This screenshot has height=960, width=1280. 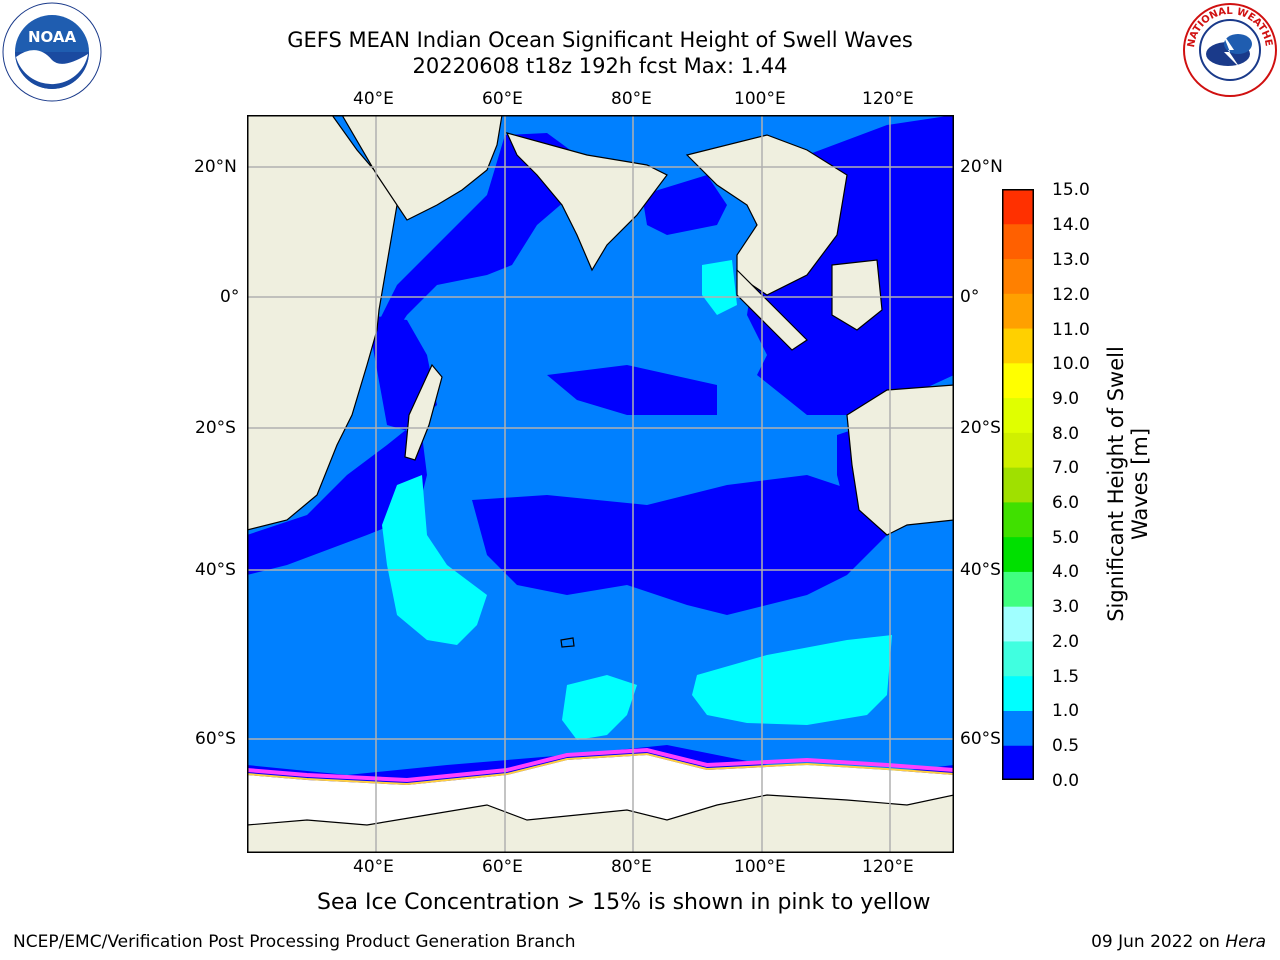 I want to click on colorbar-tick: 4.0, so click(x=1066, y=572).